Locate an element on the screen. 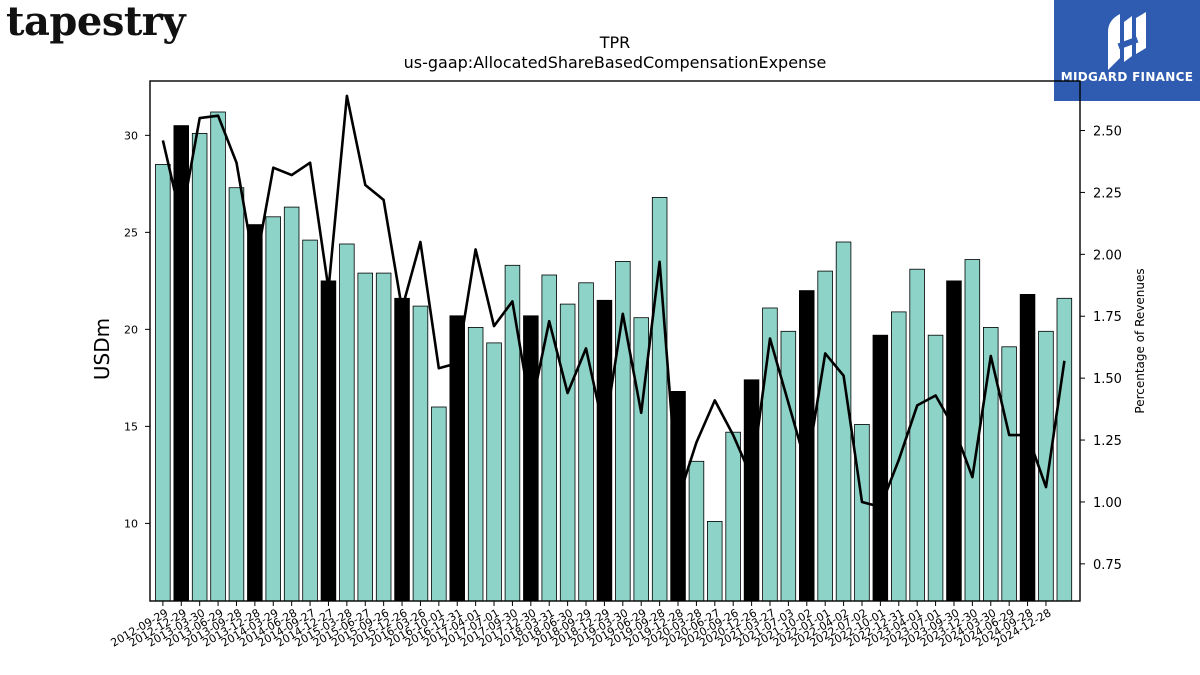 This screenshot has width=1200, height=675. y2-tick-label: 1.00 is located at coordinates (1107, 503).